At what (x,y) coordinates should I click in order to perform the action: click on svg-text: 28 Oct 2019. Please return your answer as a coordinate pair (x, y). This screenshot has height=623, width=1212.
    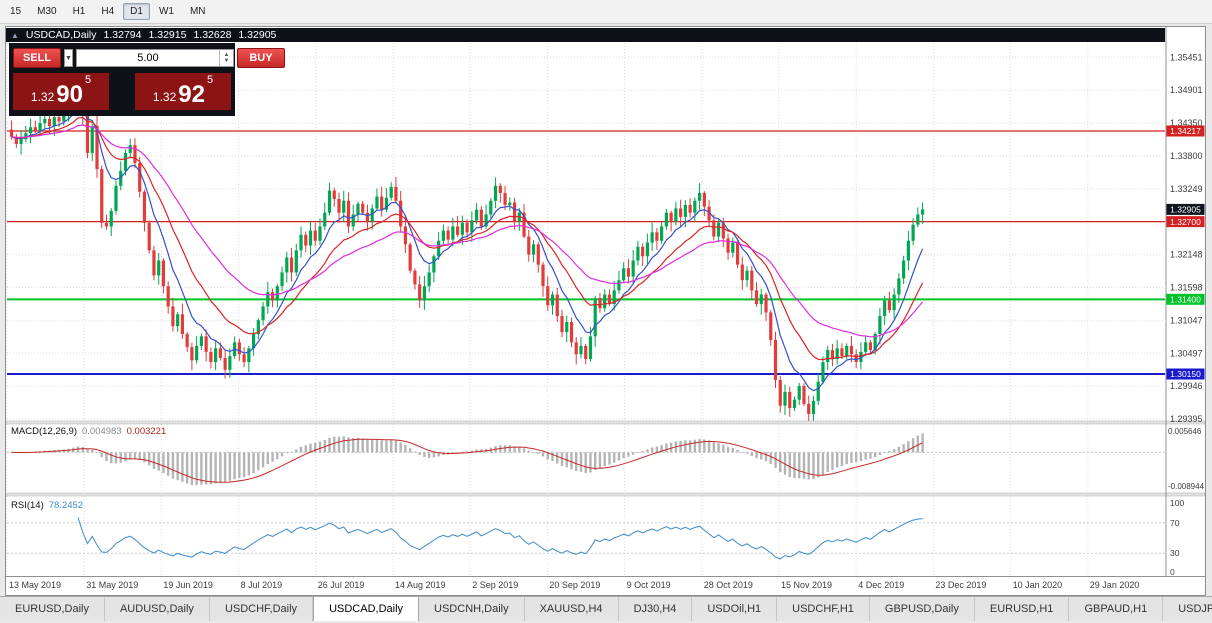
    Looking at the image, I should click on (728, 585).